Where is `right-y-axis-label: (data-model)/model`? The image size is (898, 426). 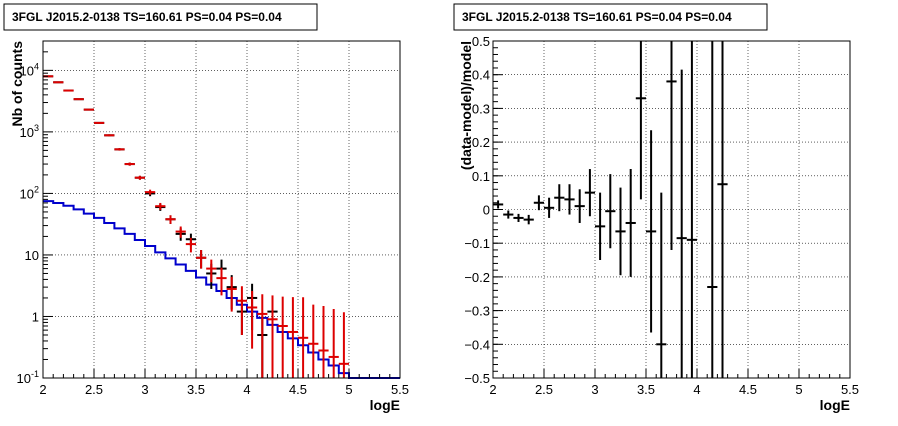
right-y-axis-label: (data-model)/model is located at coordinates (466, 105).